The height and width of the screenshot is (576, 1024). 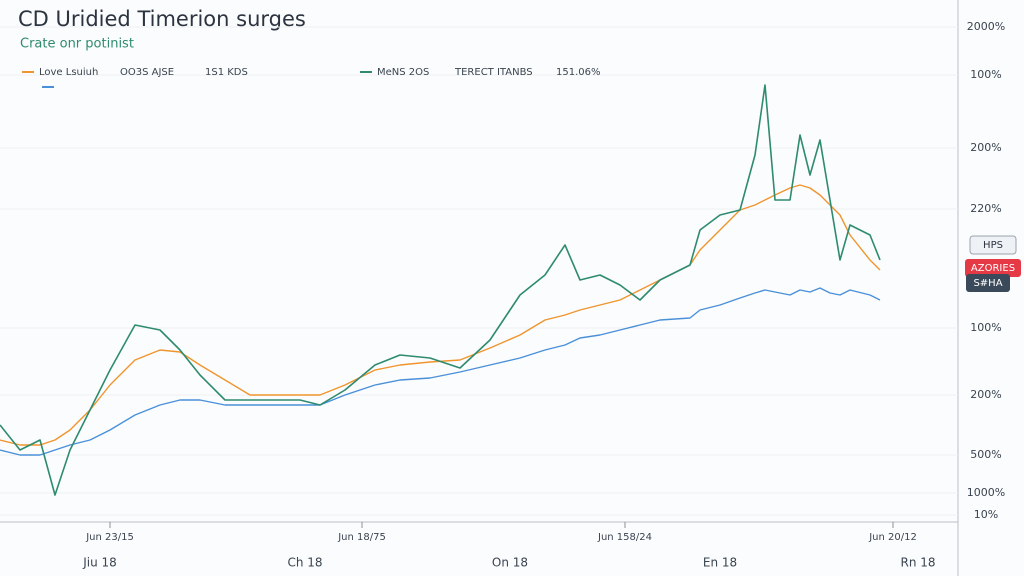 What do you see at coordinates (403, 72) in the screenshot?
I see `legend-label: MeNS 2OS` at bounding box center [403, 72].